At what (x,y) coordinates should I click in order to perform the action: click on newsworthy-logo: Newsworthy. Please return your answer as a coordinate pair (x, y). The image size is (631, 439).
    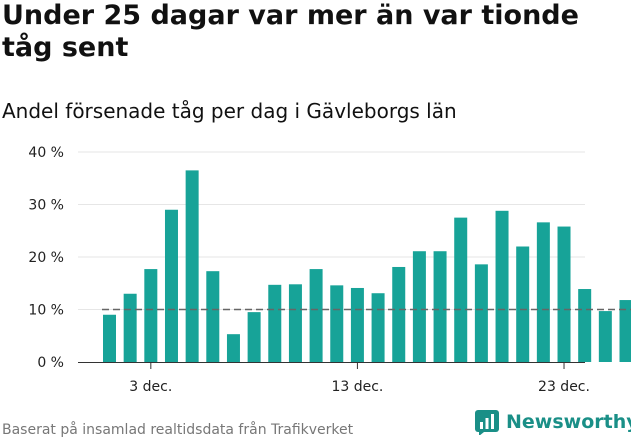
    Looking at the image, I should click on (552, 422).